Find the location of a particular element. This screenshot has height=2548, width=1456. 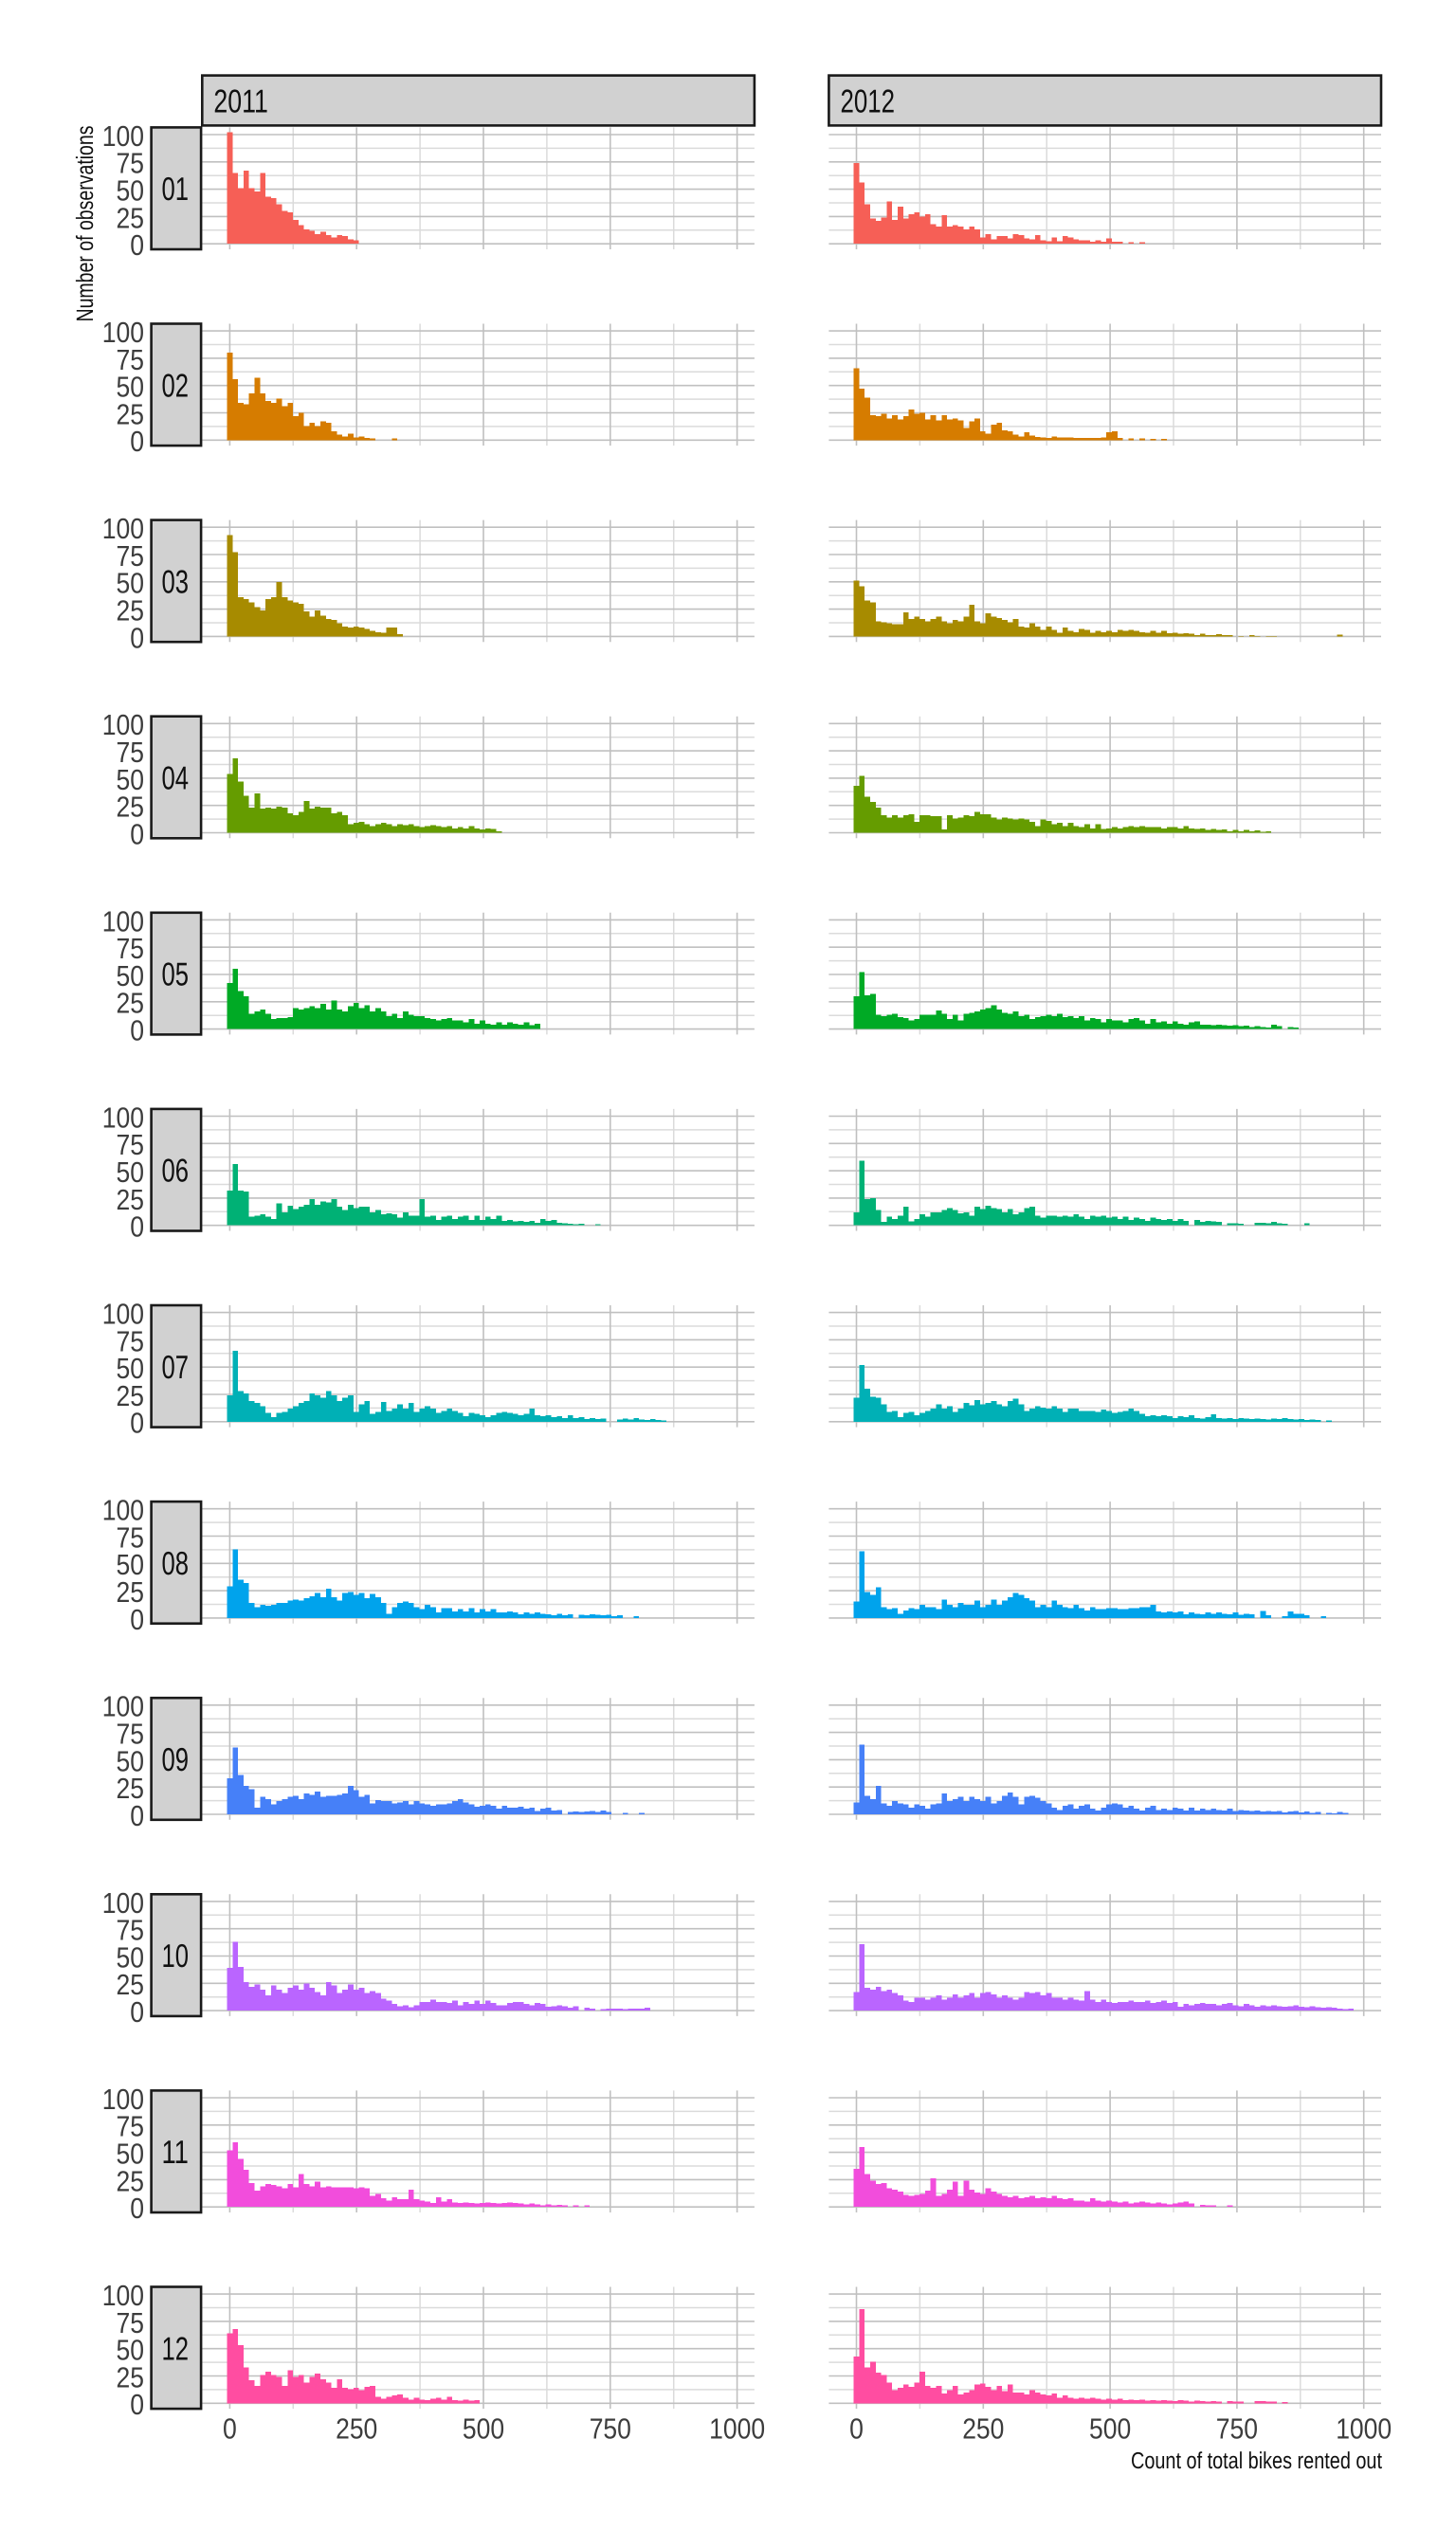

svg-text: 02 is located at coordinates (175, 386).